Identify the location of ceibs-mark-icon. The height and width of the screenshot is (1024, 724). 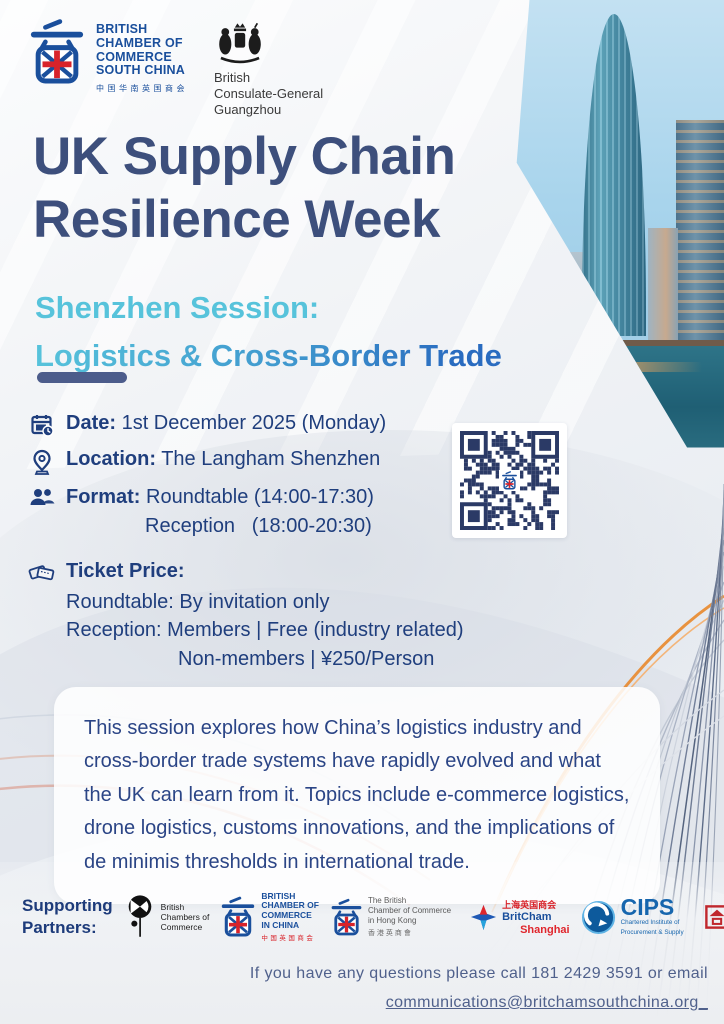
(714, 917).